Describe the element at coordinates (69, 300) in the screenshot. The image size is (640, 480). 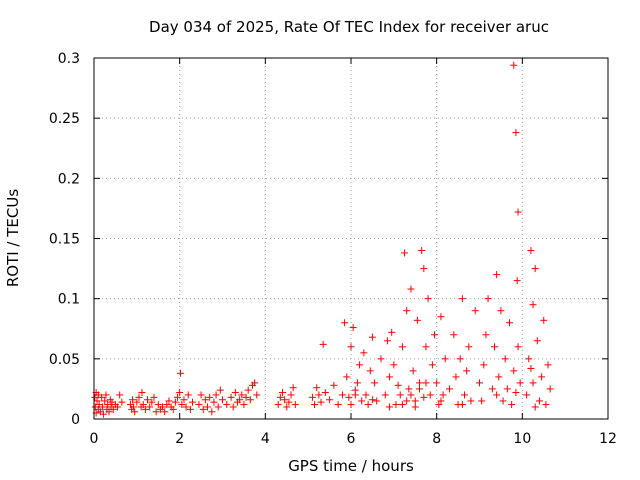
I see `y-tick-label: 0.1` at that location.